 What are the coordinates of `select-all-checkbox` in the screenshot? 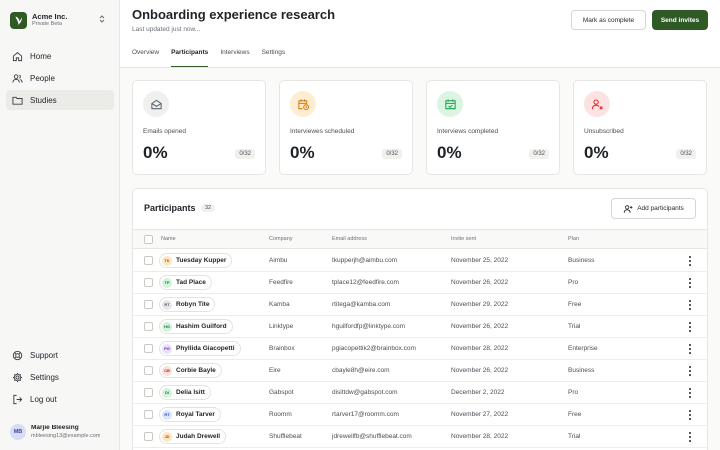 It's located at (148, 239).